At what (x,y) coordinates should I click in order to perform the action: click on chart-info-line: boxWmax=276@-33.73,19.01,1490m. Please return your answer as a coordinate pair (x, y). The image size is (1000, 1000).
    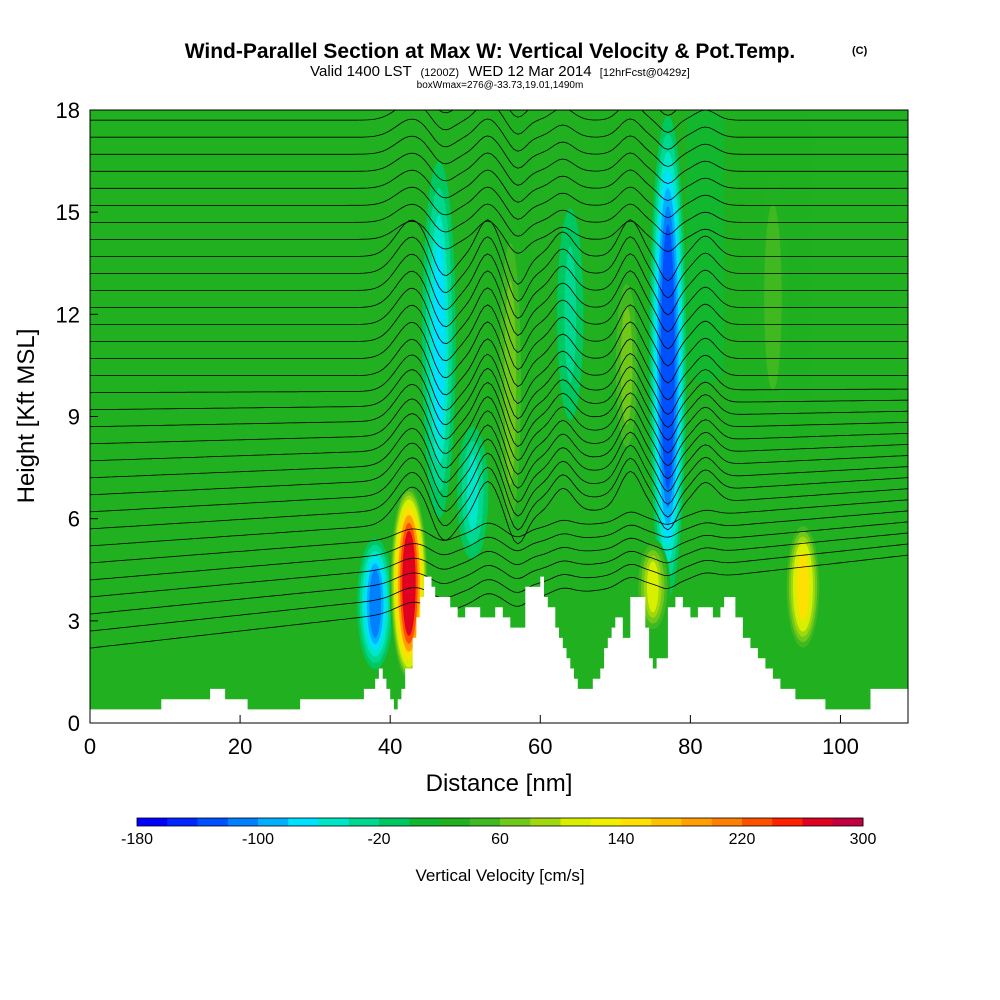
    Looking at the image, I should click on (500, 85).